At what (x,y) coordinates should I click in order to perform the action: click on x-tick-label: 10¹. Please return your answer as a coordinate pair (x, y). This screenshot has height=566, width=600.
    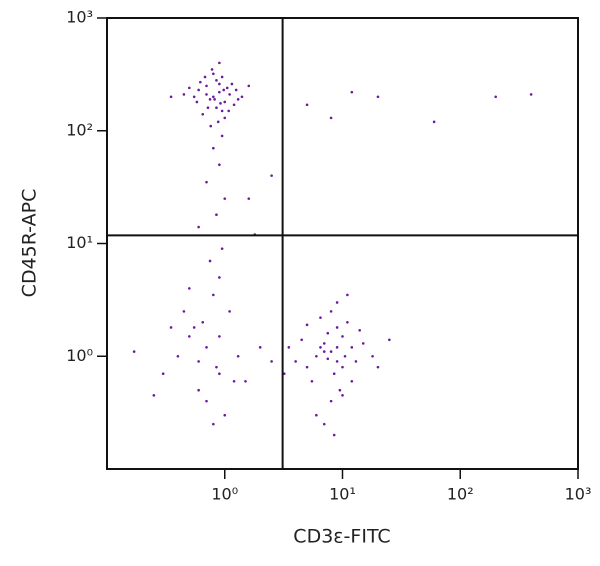
    Looking at the image, I should click on (342, 494).